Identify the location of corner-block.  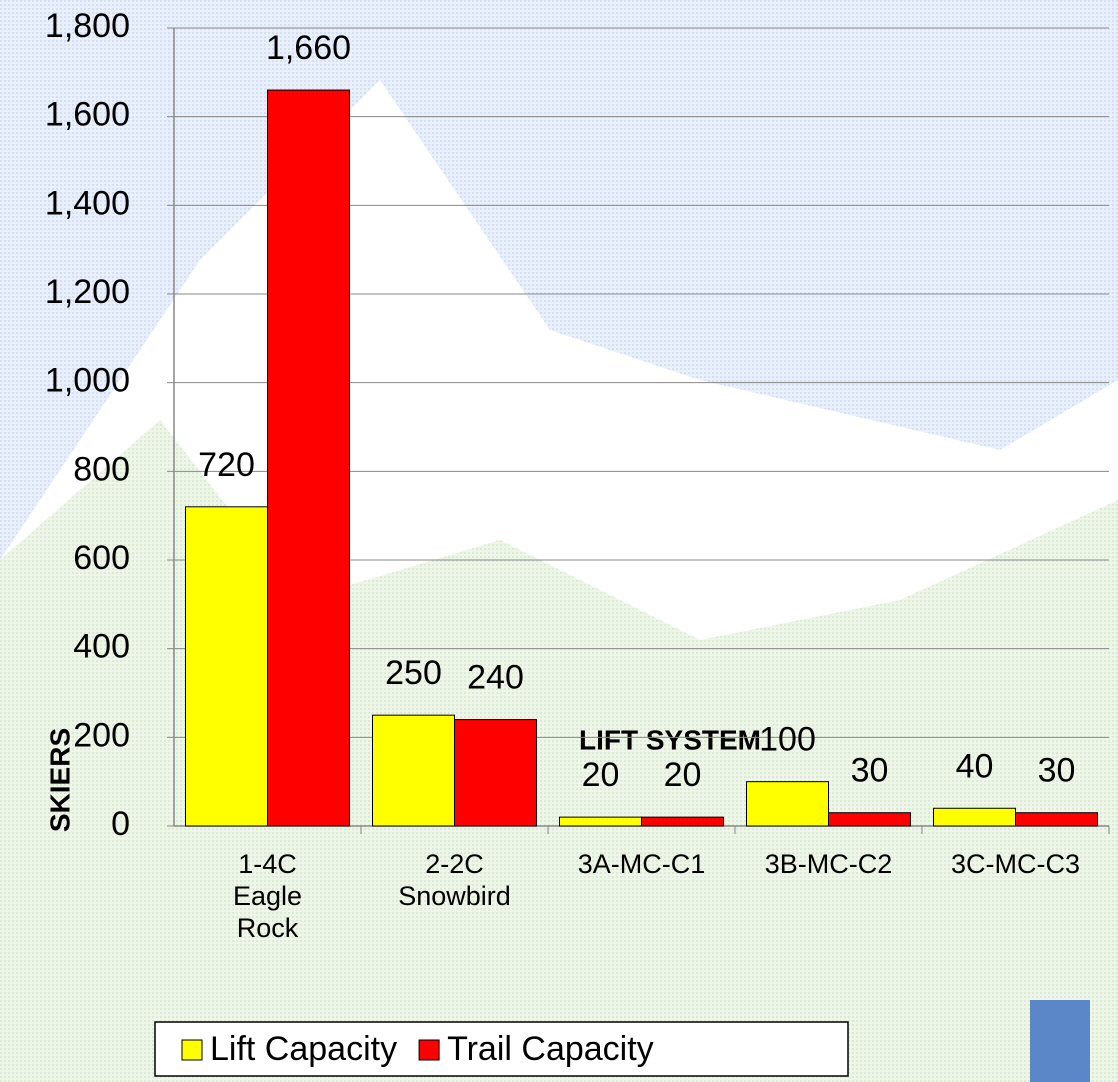
(1060, 1041).